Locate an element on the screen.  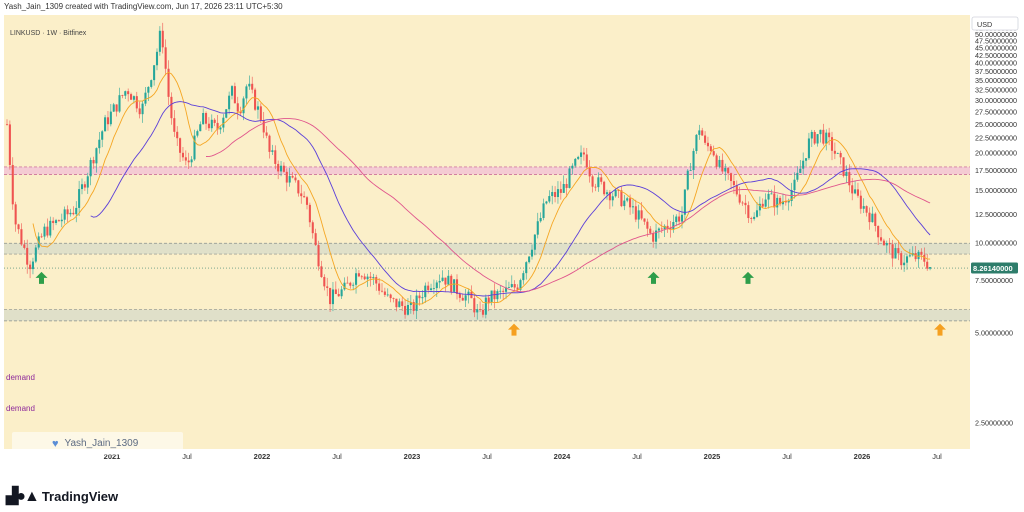
price-axis-tick: 2.50000000 is located at coordinates (994, 423).